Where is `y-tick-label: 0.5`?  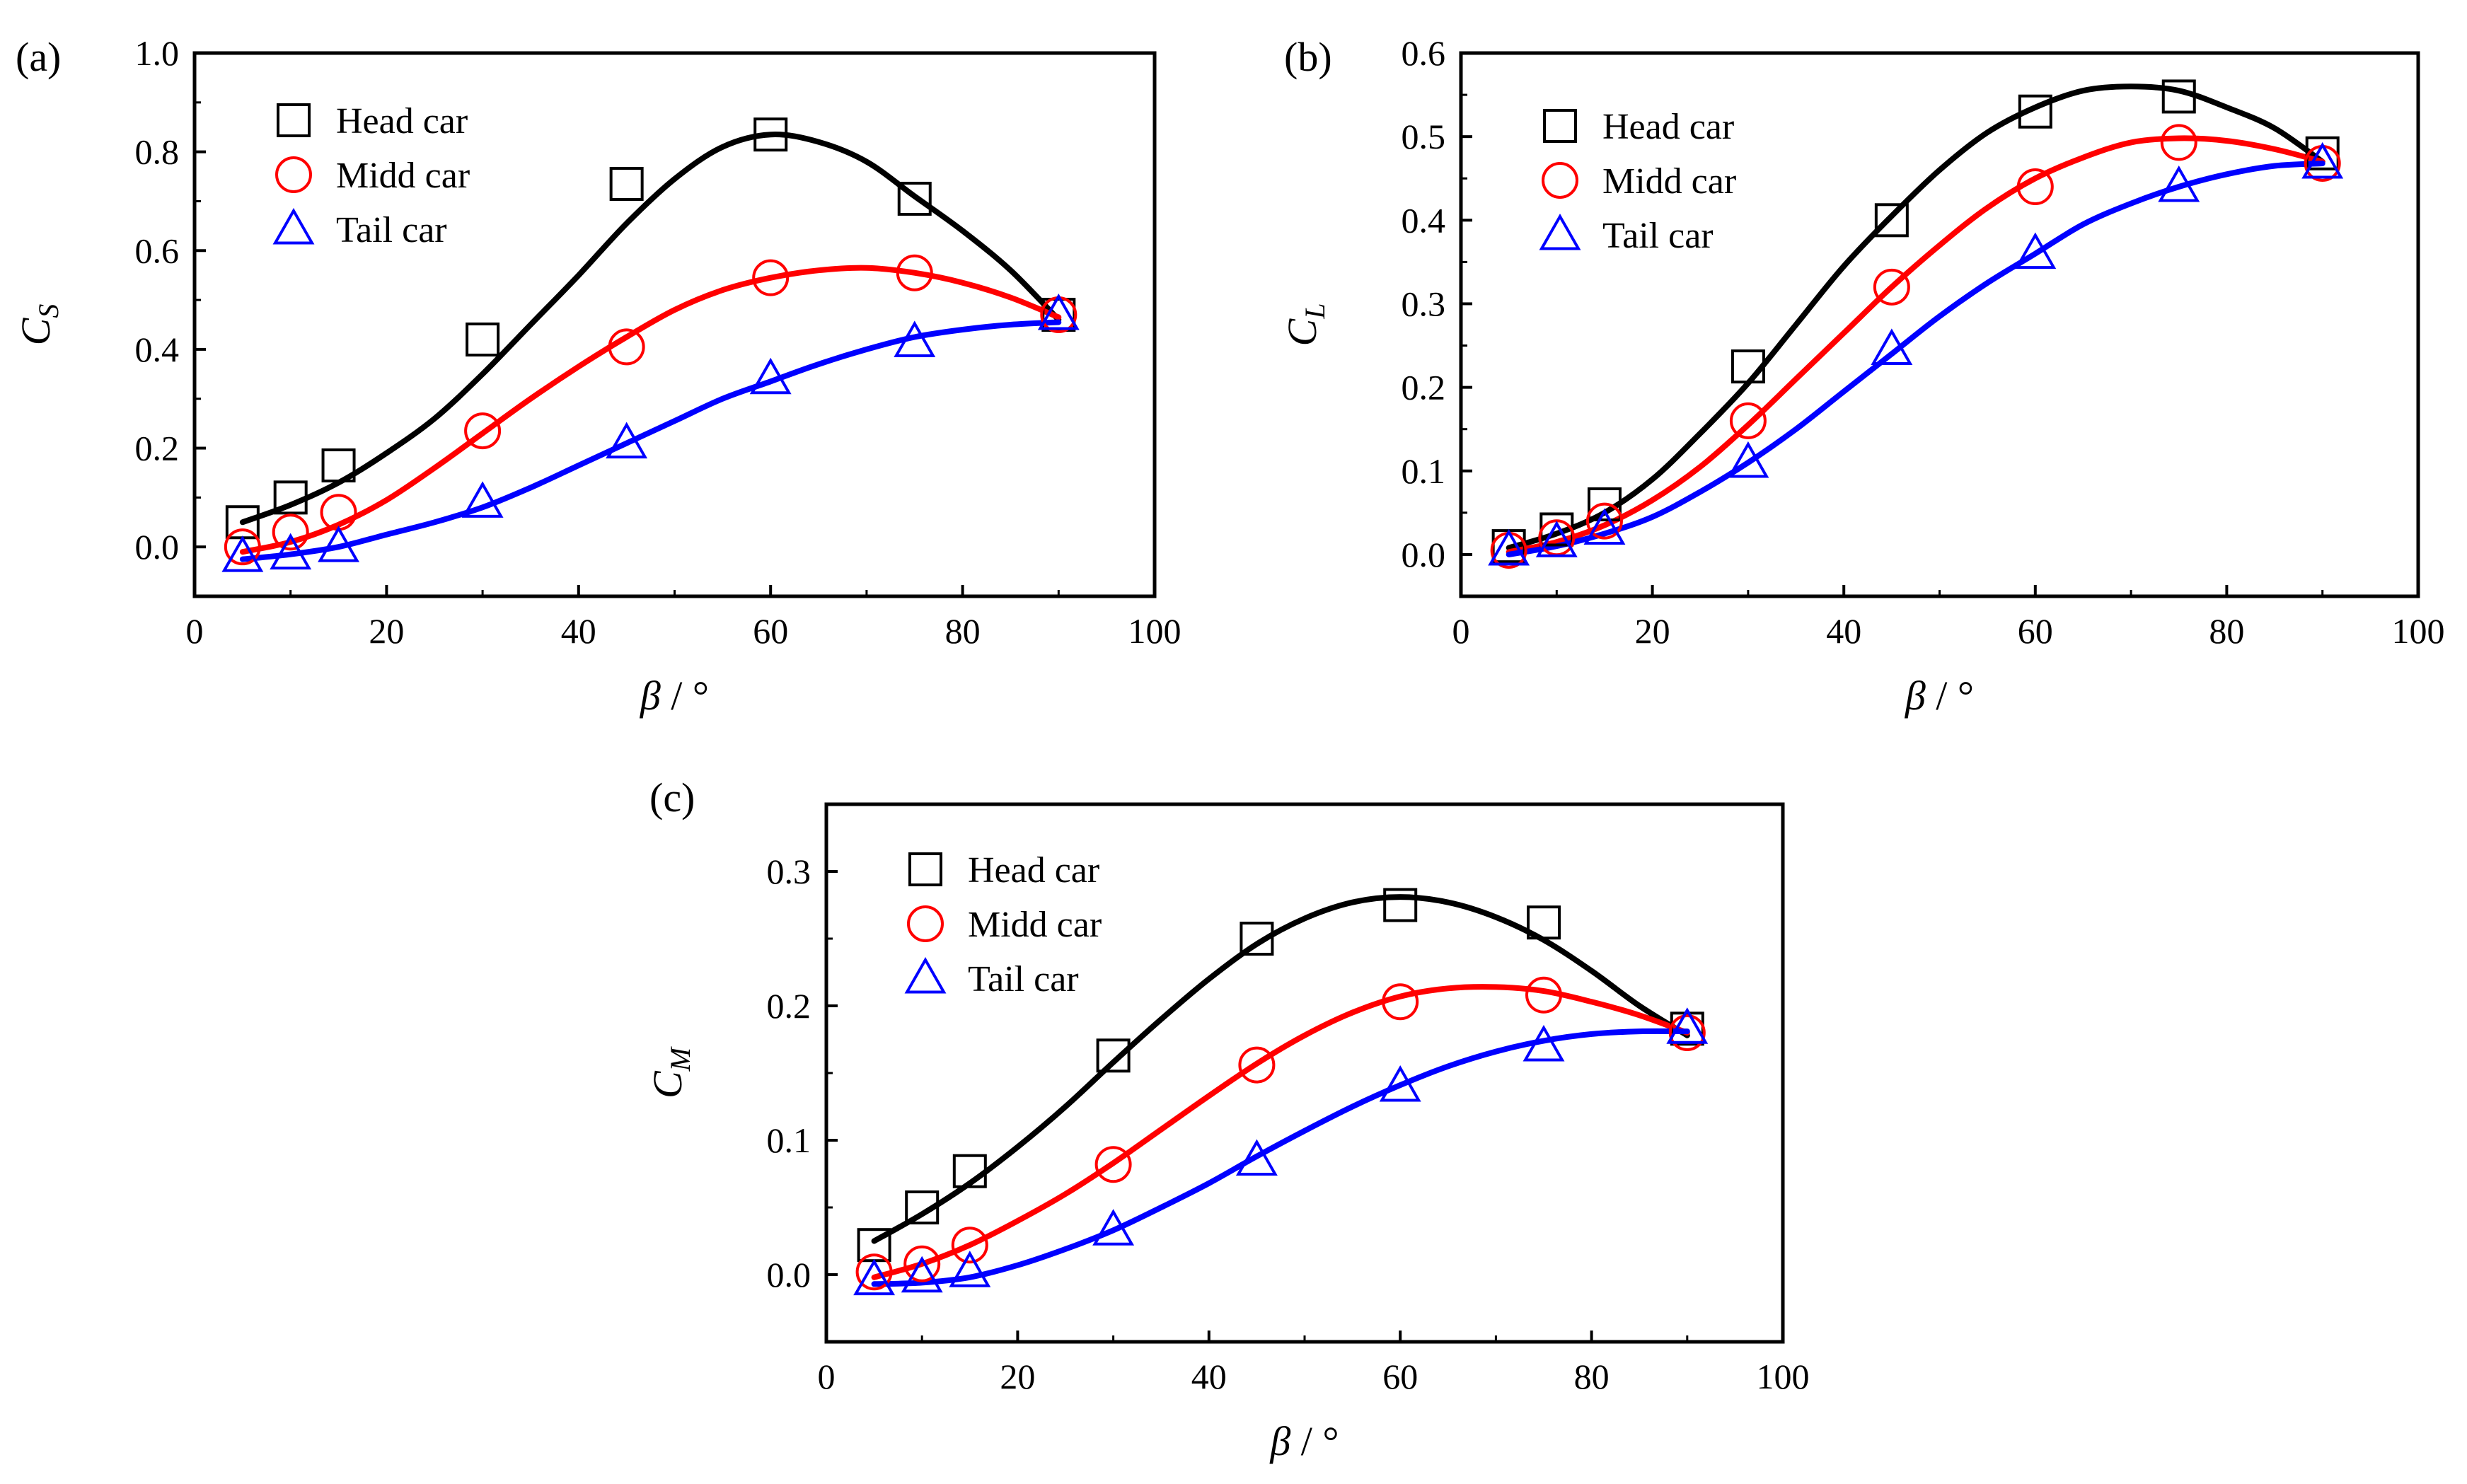
y-tick-label: 0.5 is located at coordinates (1424, 136).